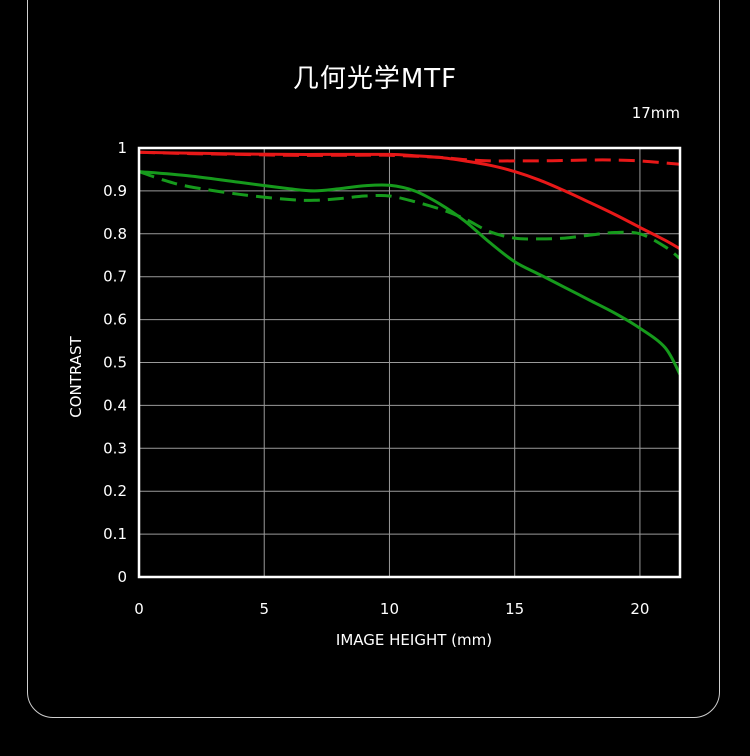  What do you see at coordinates (139, 609) in the screenshot?
I see `x-tick-label: 0` at bounding box center [139, 609].